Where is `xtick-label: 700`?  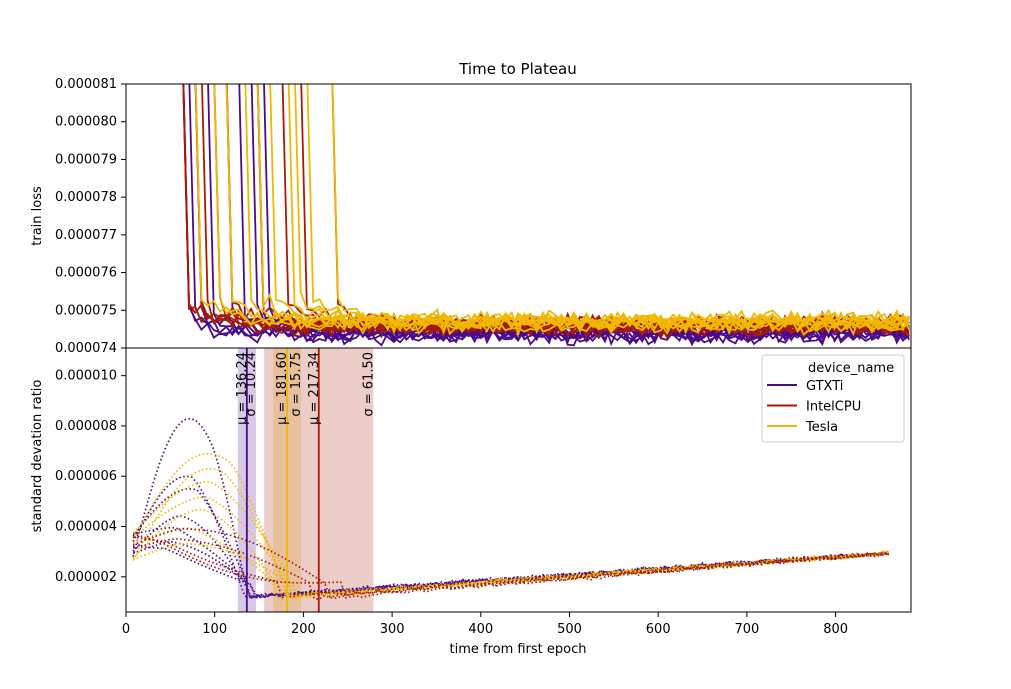 xtick-label: 700 is located at coordinates (746, 629).